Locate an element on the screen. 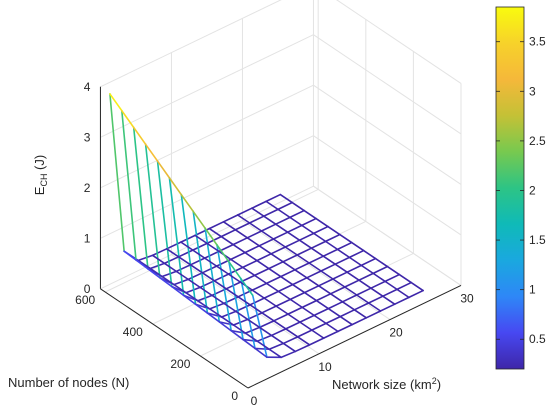 This screenshot has height=408, width=550. x-tick-label: 0 is located at coordinates (254, 401).